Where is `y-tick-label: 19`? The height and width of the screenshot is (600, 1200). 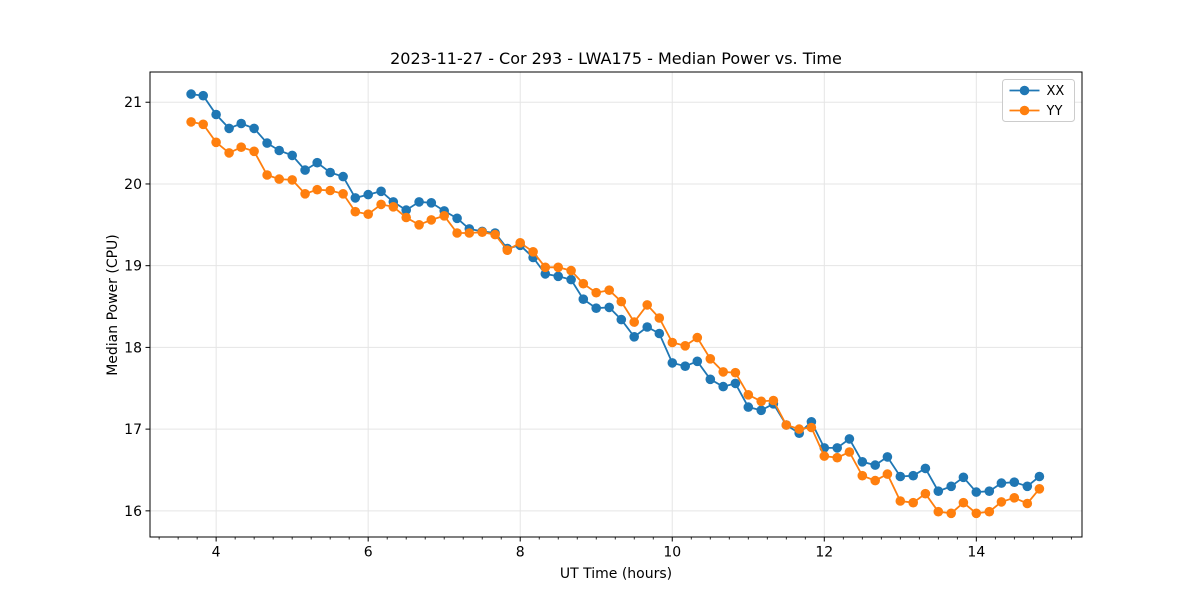
y-tick-label: 19 is located at coordinates (133, 267).